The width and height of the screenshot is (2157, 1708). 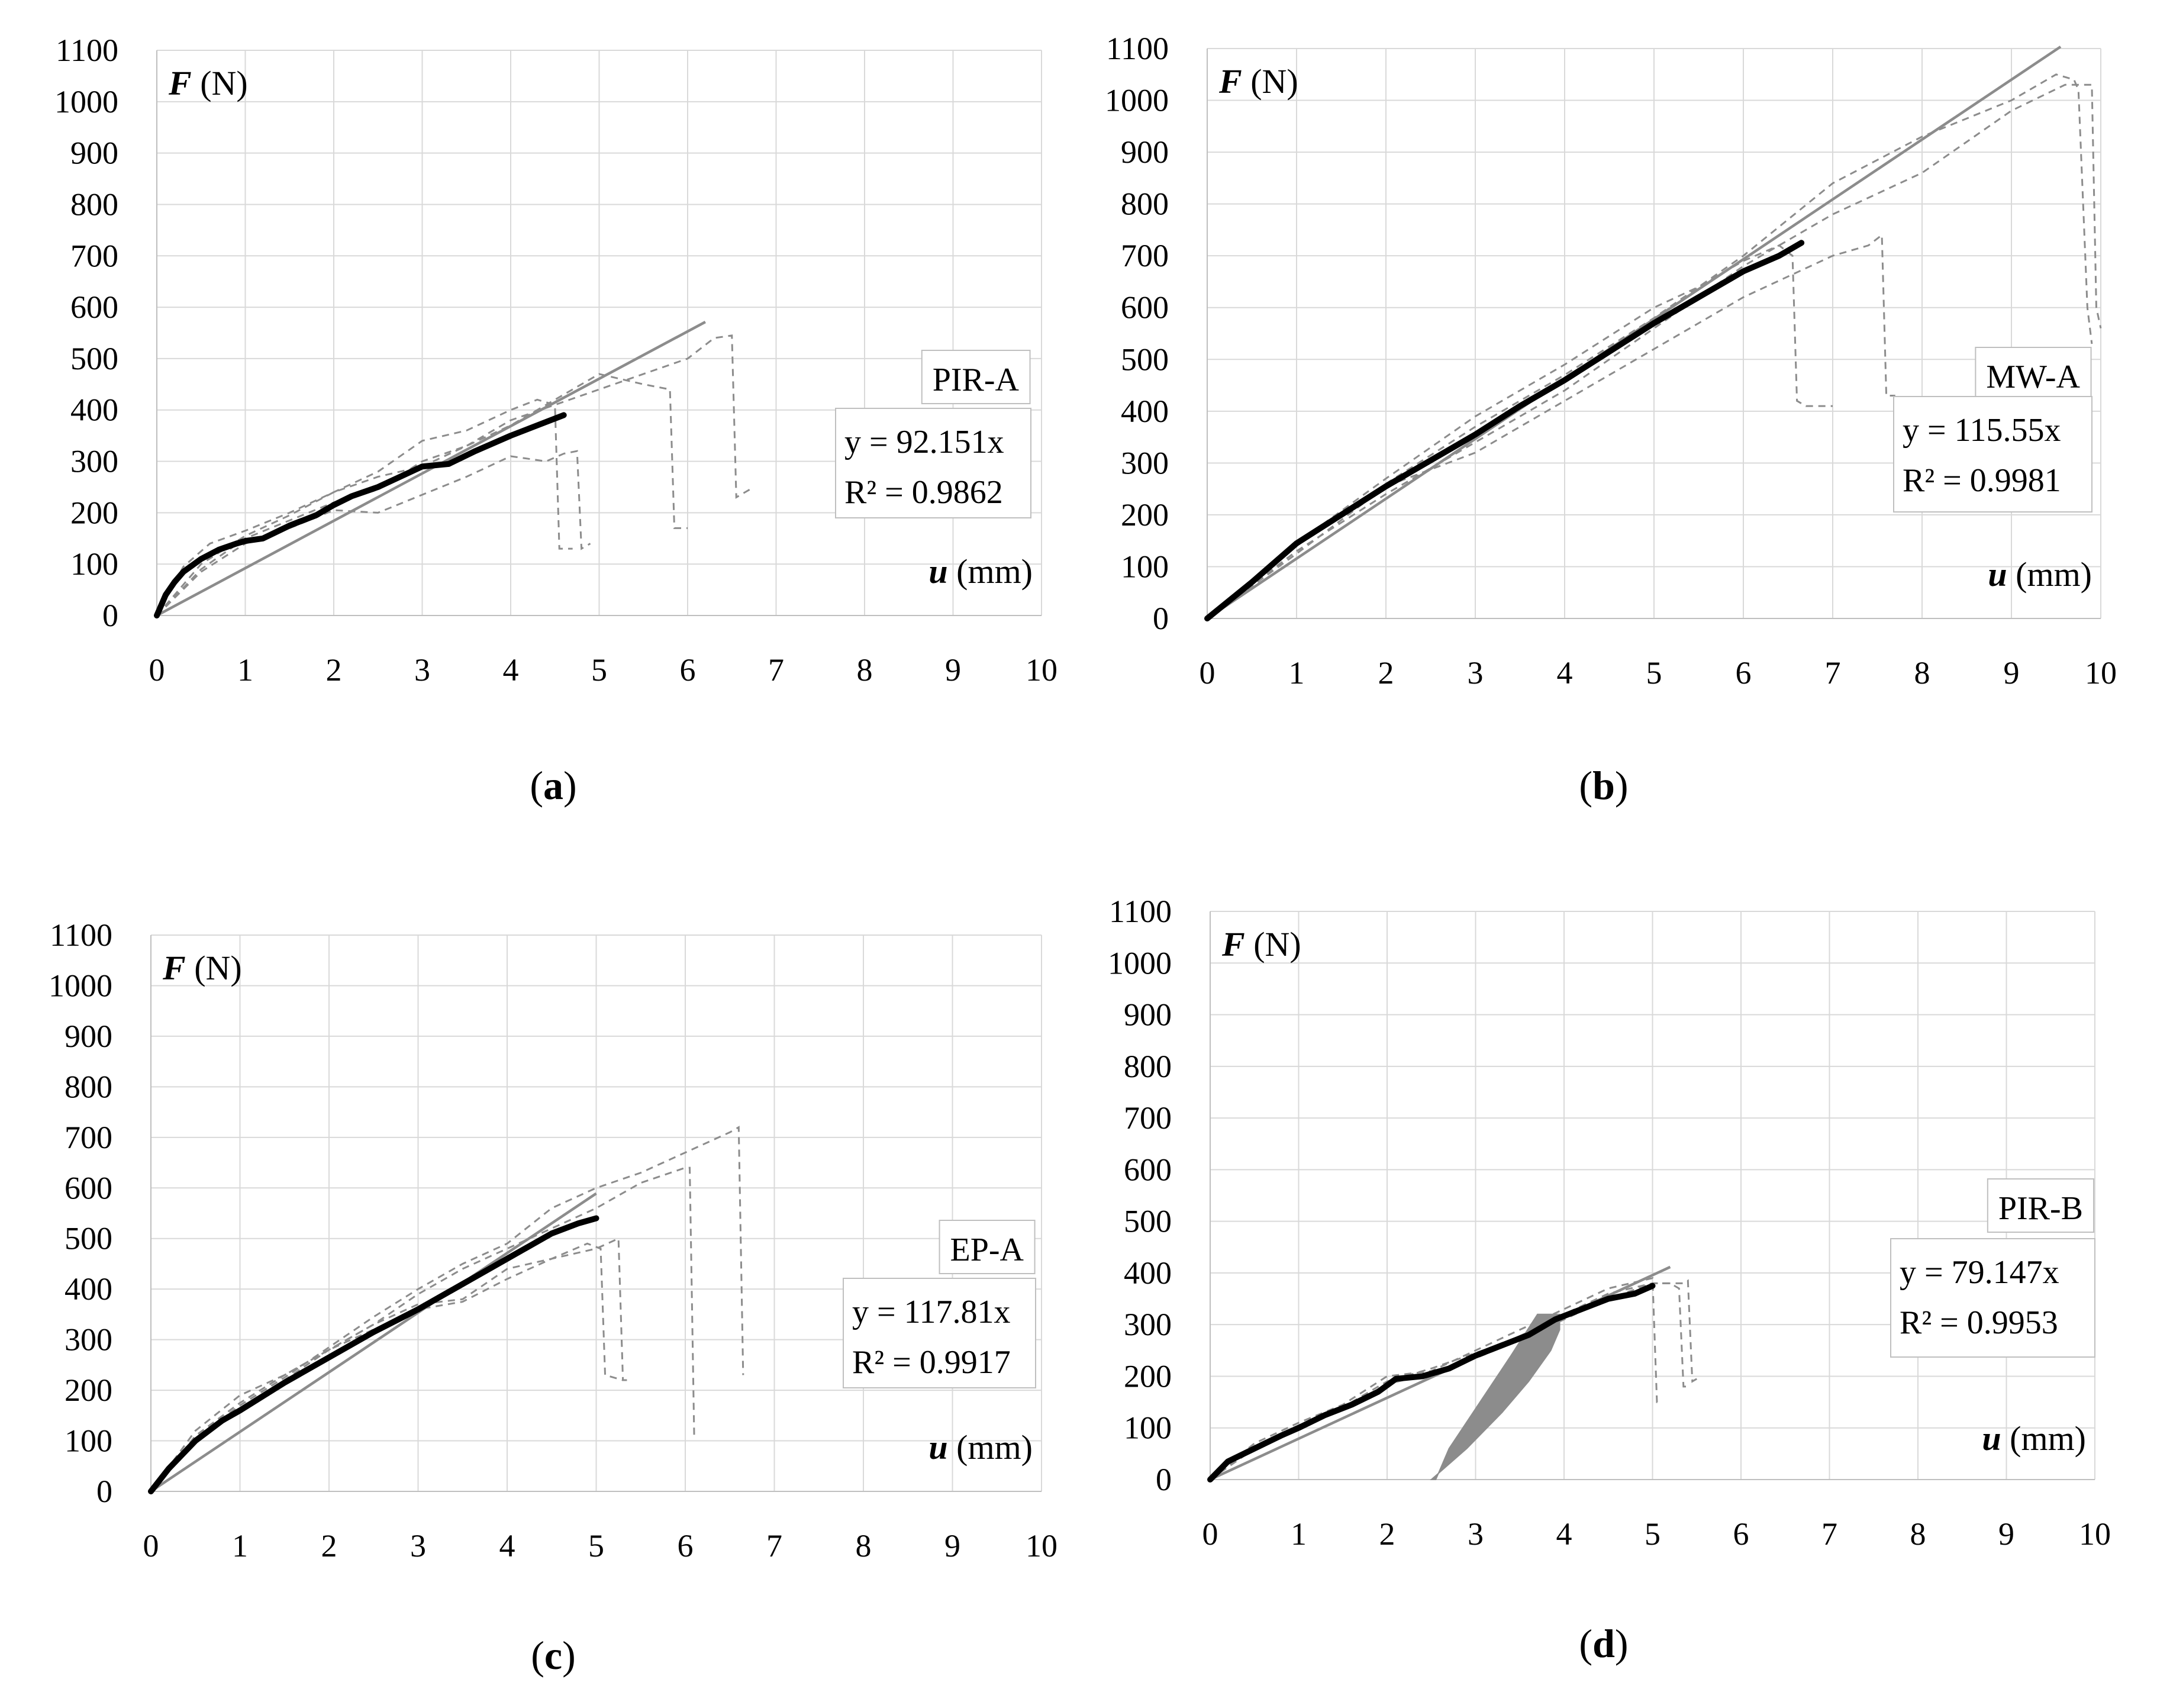 What do you see at coordinates (923, 492) in the screenshot?
I see `fit-r2: R² = 0.9862` at bounding box center [923, 492].